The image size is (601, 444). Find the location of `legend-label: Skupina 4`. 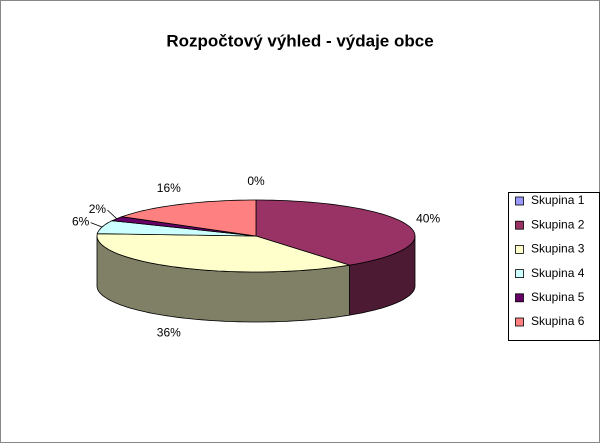

legend-label: Skupina 4 is located at coordinates (558, 273).